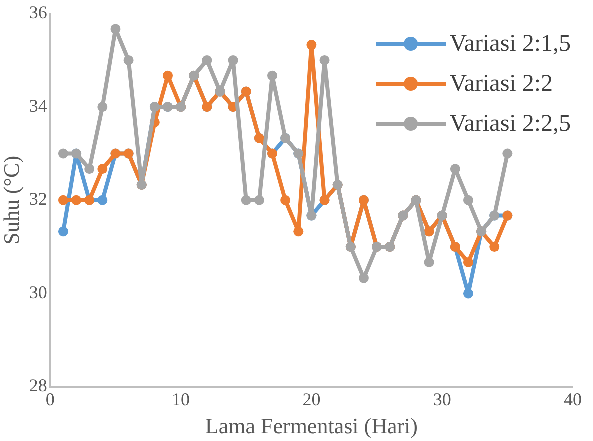  Describe the element at coordinates (311, 400) in the screenshot. I see `x-tick-label: 20` at that location.